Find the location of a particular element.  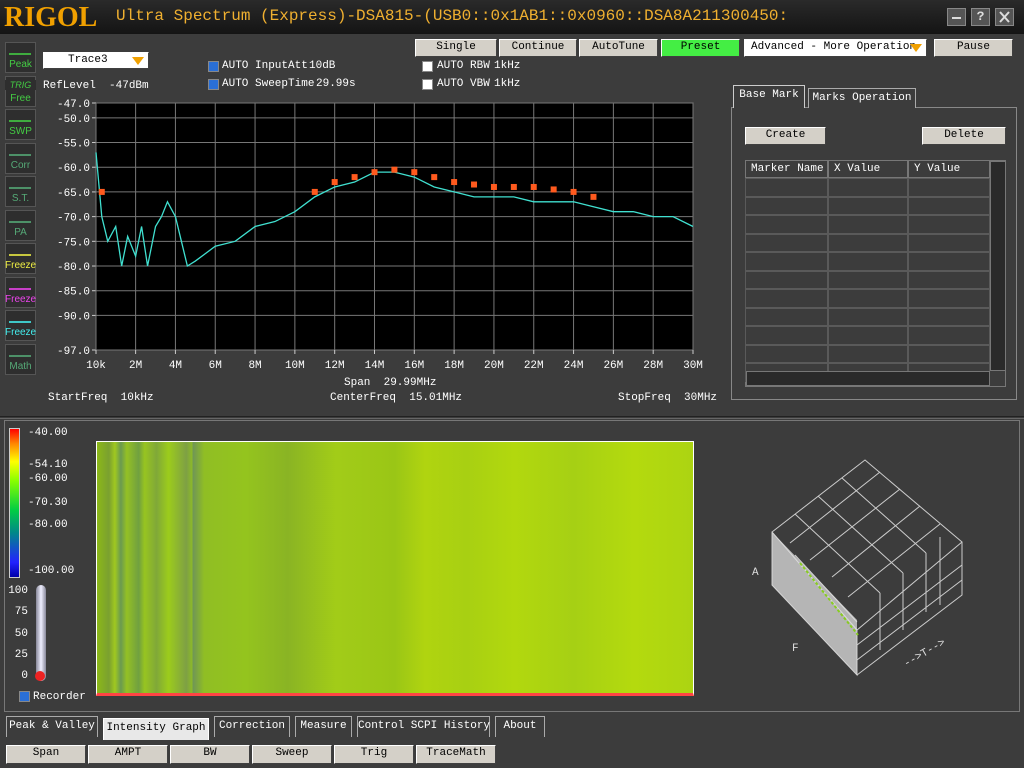

auto-sweep-time-checkbox is located at coordinates (213, 84).